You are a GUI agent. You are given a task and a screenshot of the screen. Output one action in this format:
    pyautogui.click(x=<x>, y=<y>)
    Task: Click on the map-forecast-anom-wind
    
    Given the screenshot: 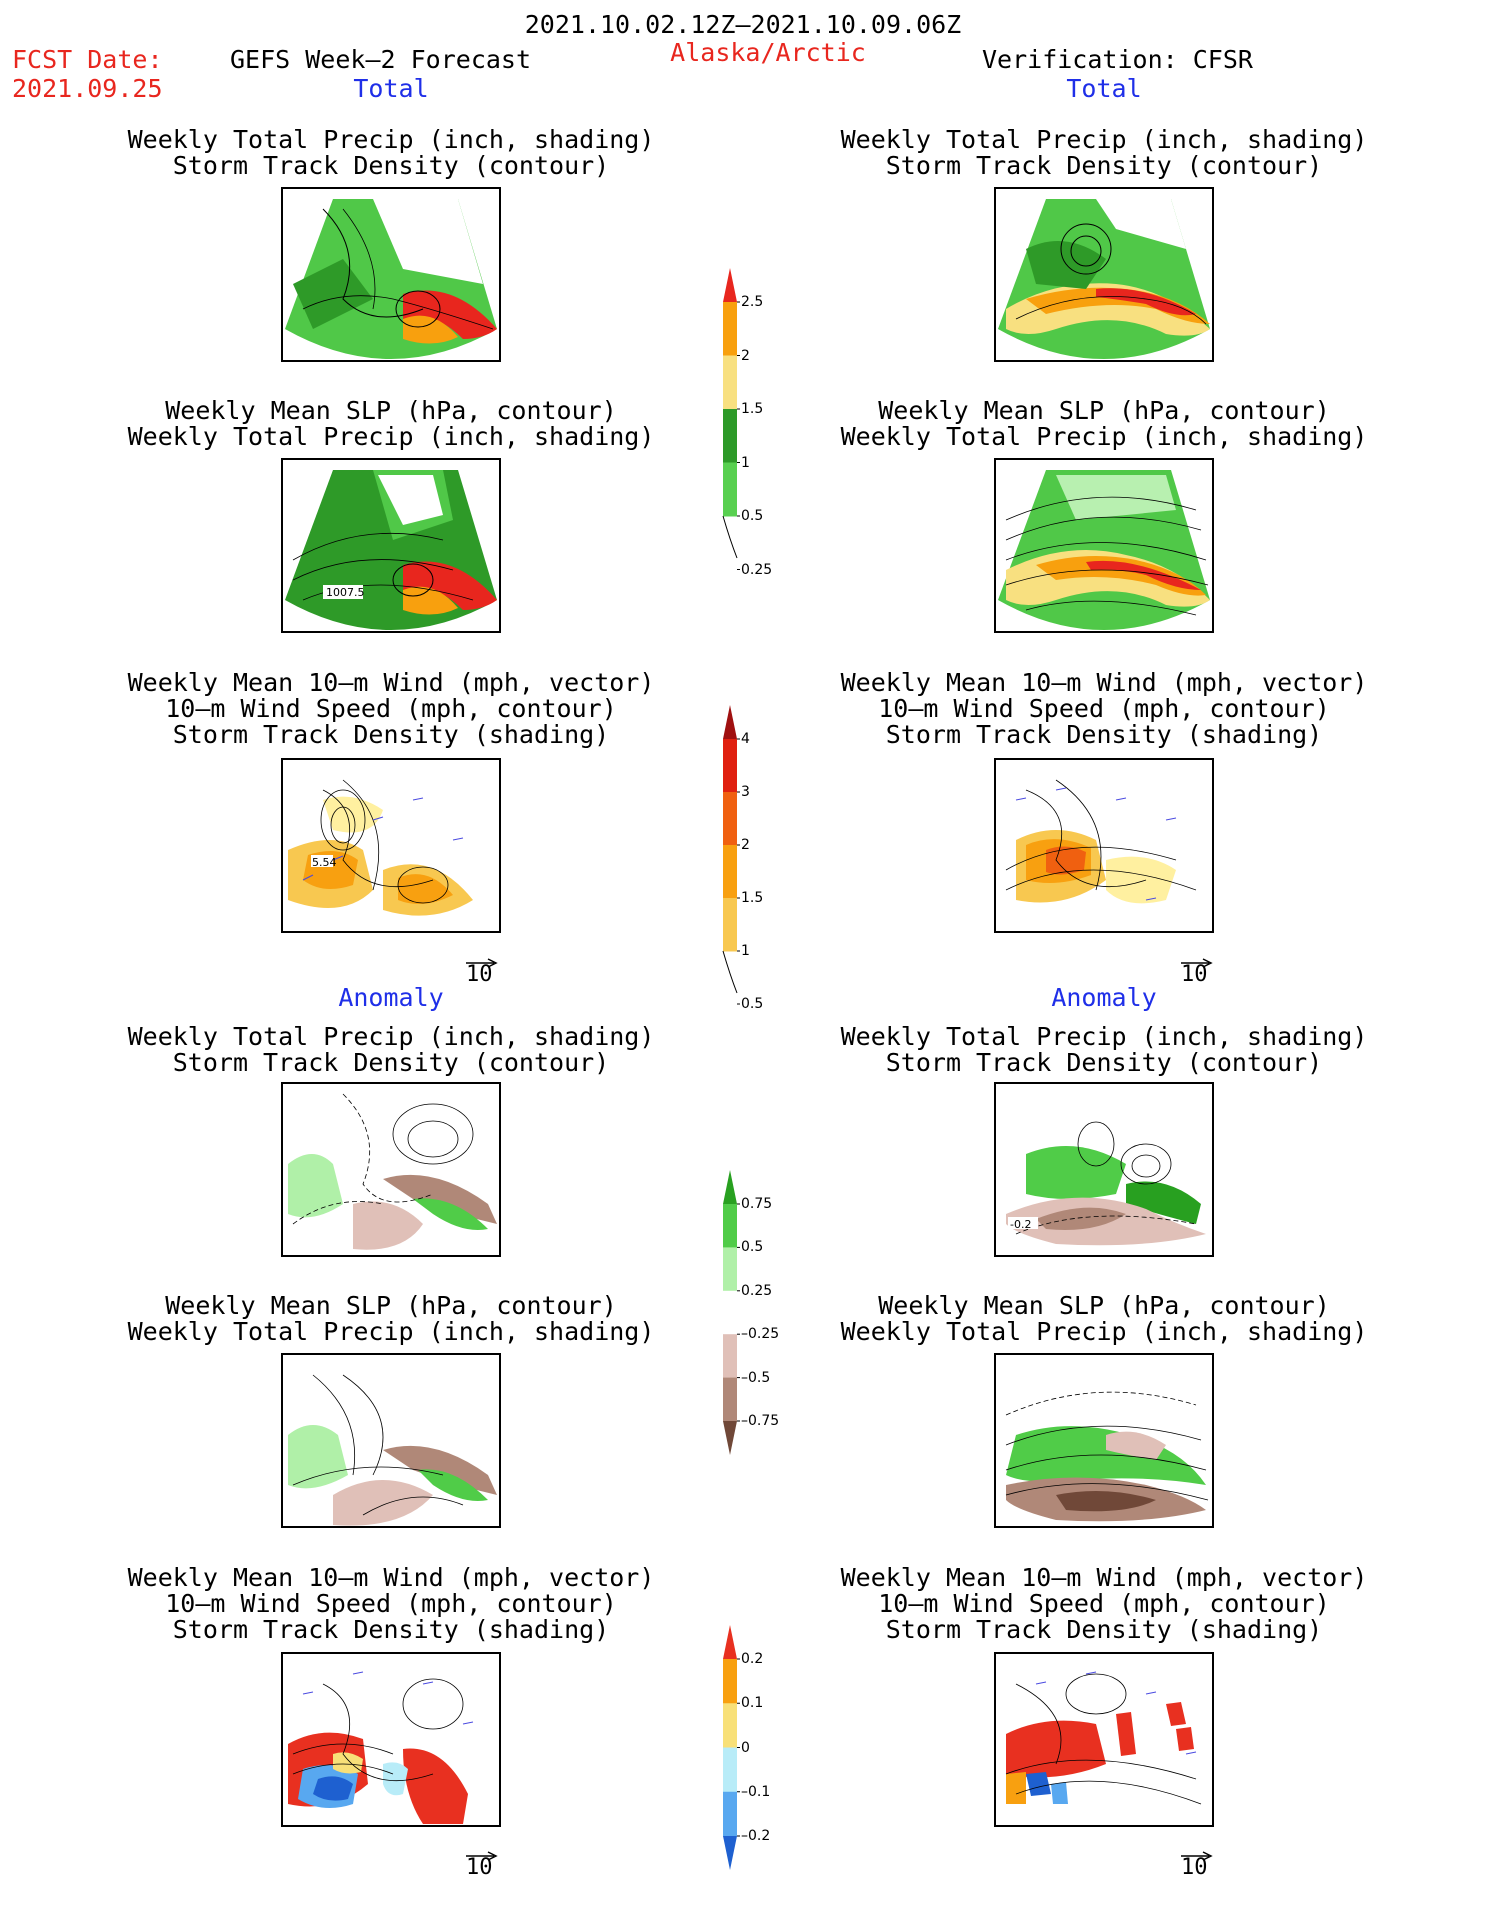 What is the action you would take?
    pyautogui.click(x=391, y=1739)
    